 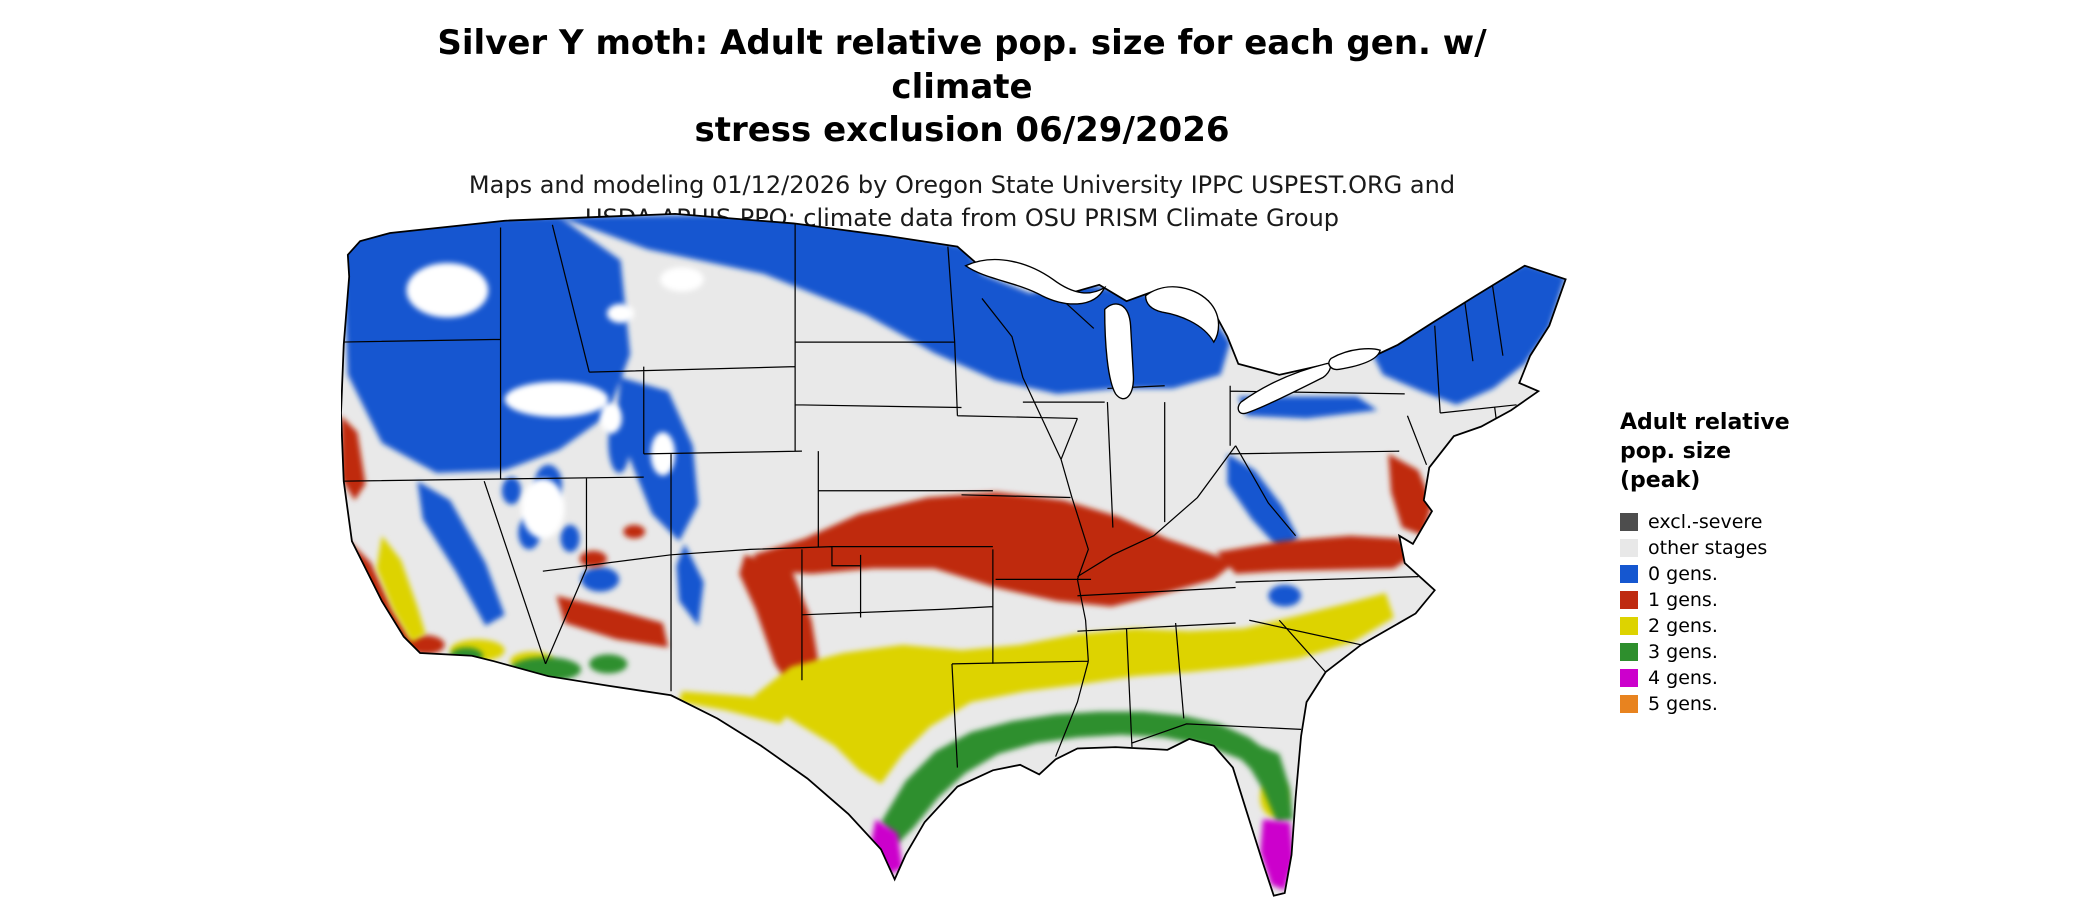 What do you see at coordinates (1119, 351) in the screenshot?
I see `lake-michigan` at bounding box center [1119, 351].